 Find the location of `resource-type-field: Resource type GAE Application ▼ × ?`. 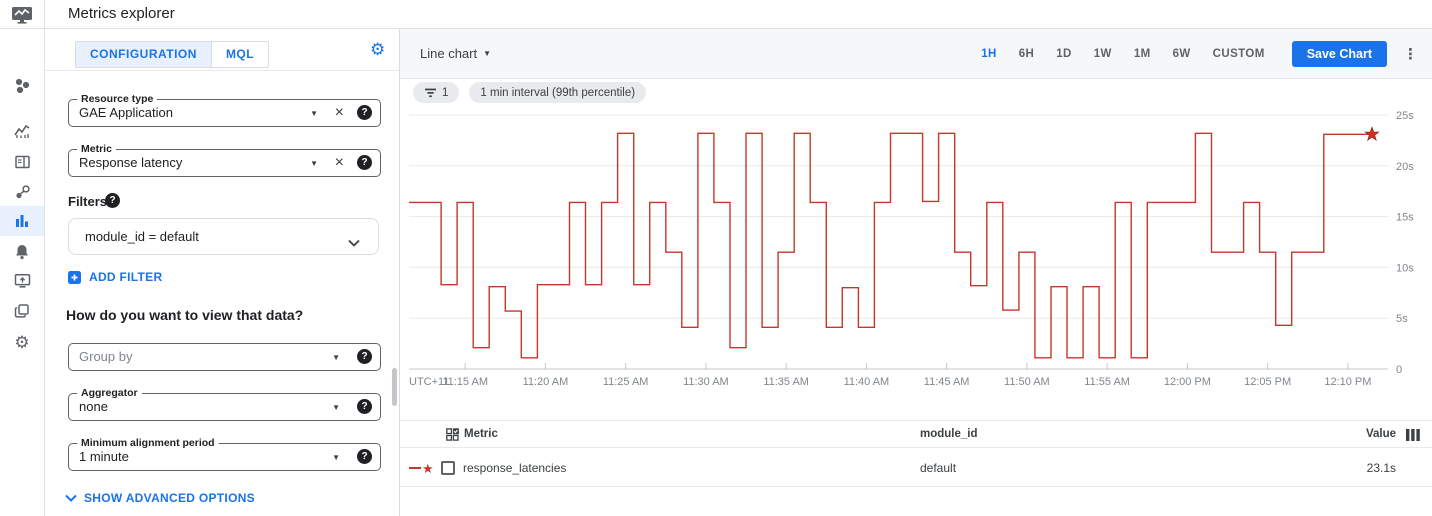

resource-type-field: Resource type GAE Application ▼ × ? is located at coordinates (224, 110).